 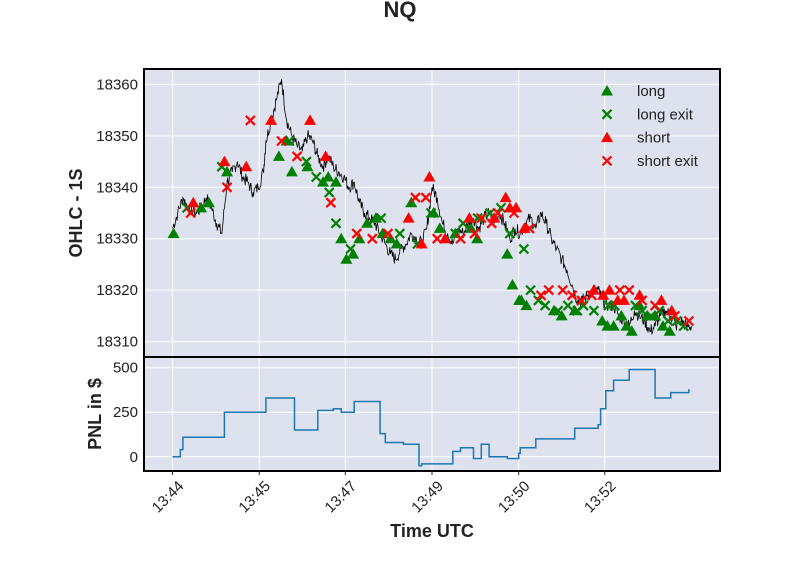 I want to click on price-y-tick-label: 18360, so click(x=117, y=84).